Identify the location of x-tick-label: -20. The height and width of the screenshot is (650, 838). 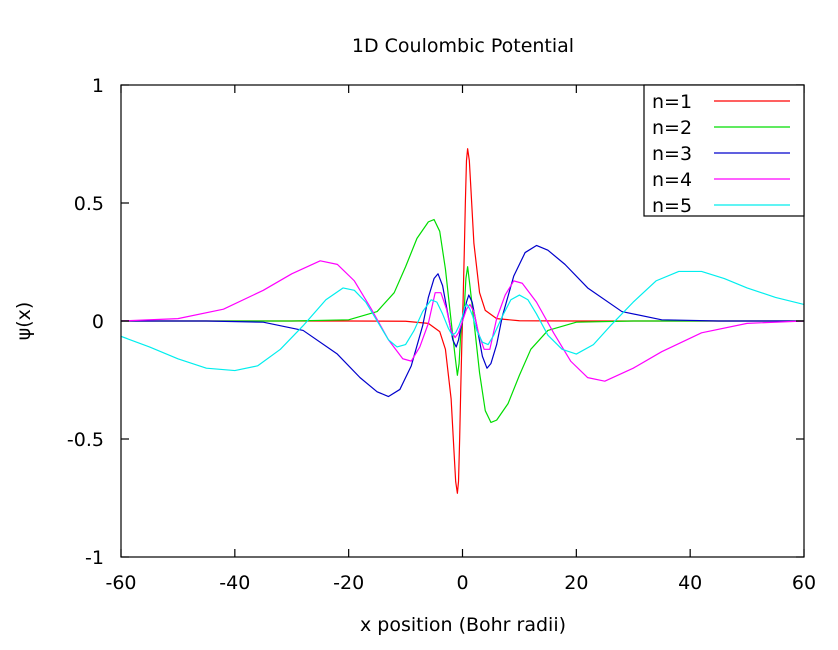
(348, 583).